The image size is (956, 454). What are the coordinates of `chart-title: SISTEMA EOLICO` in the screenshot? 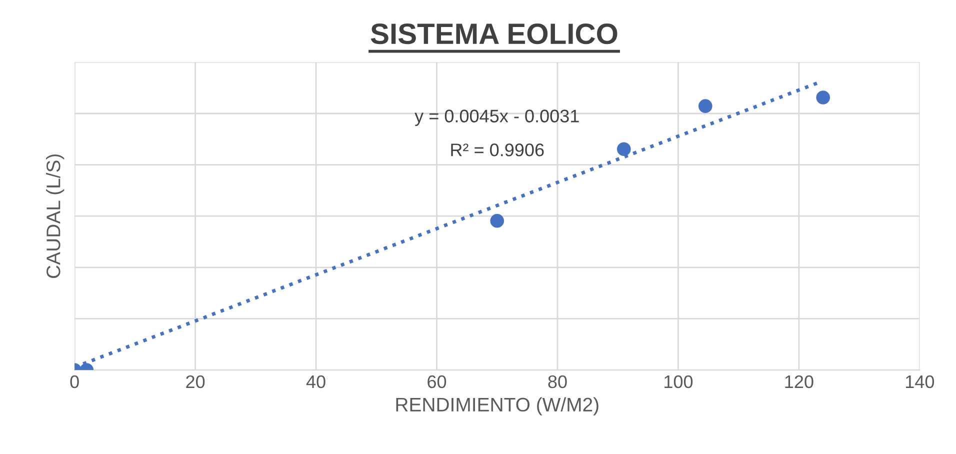 It's located at (494, 33).